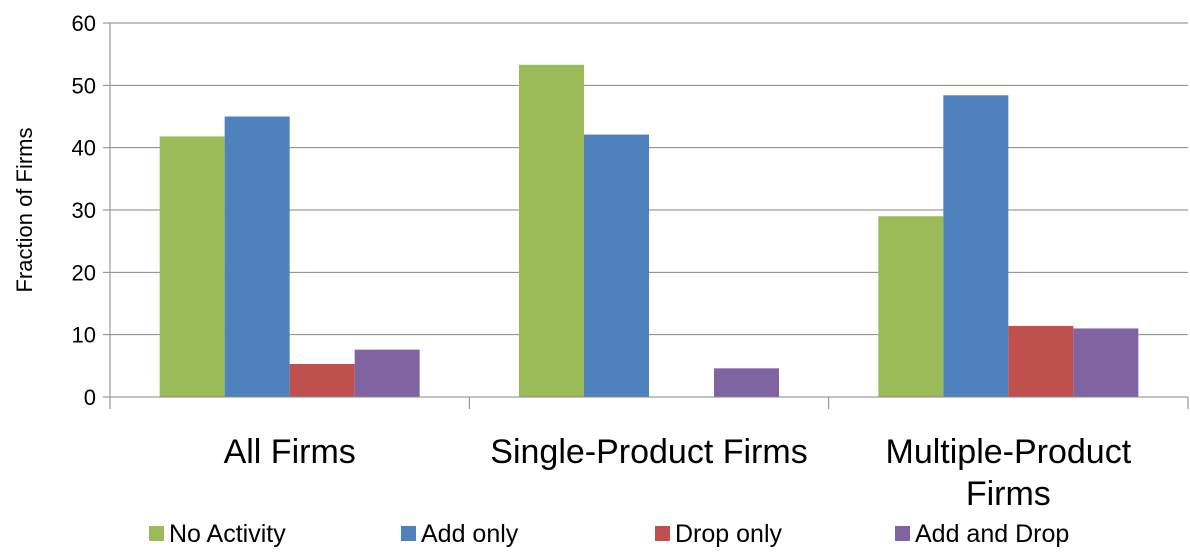  What do you see at coordinates (290, 452) in the screenshot?
I see `x-category-label: All Firms` at bounding box center [290, 452].